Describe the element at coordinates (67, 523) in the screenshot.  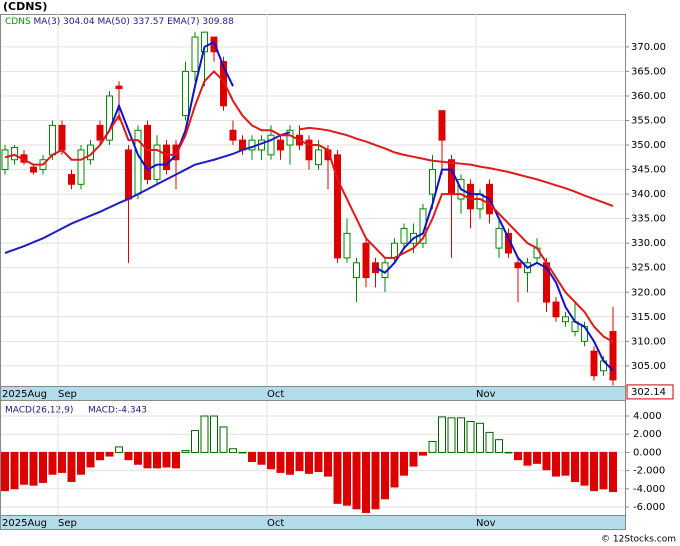
I see `x-tick-label: Sep` at that location.